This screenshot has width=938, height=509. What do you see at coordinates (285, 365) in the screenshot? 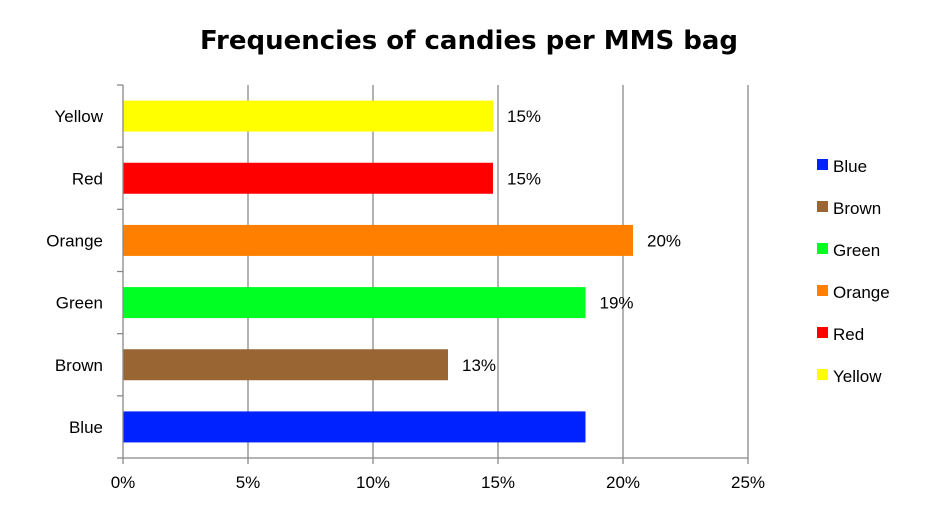
I see `bar-brown` at bounding box center [285, 365].